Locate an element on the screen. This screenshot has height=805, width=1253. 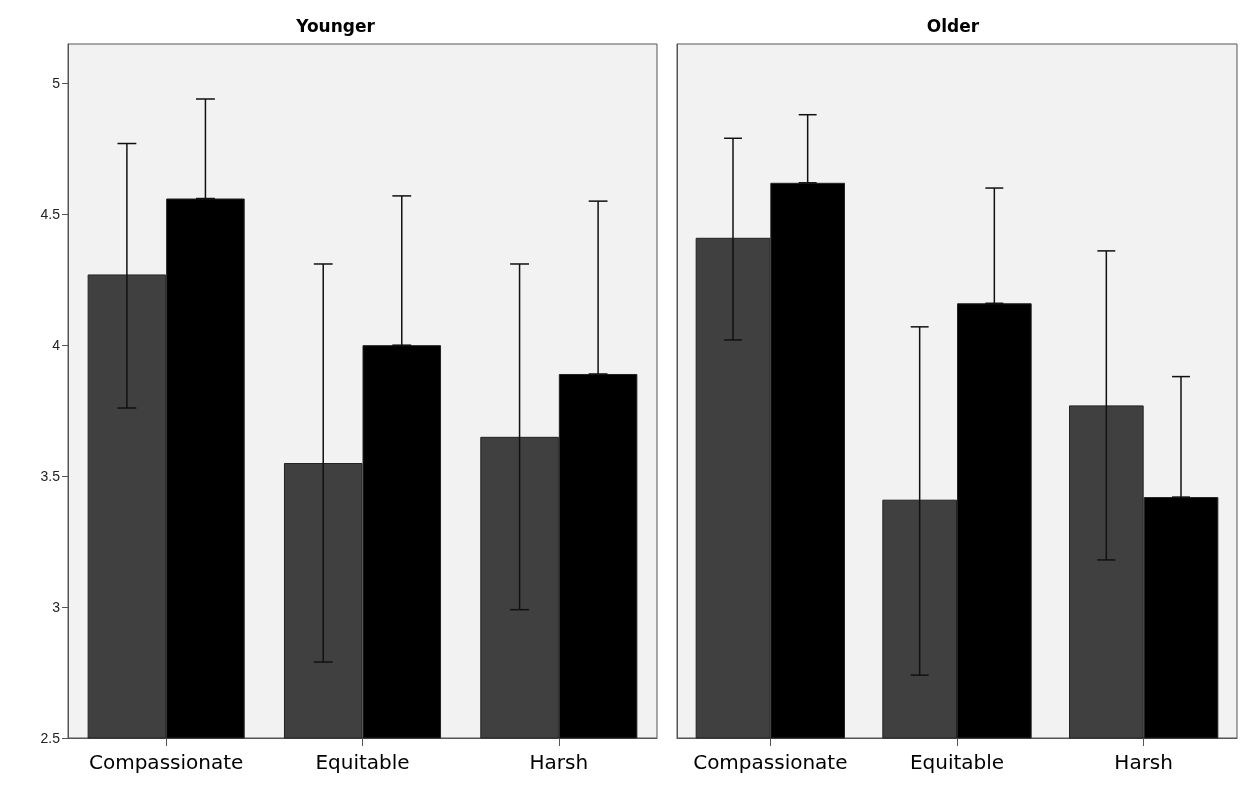
y-tick-label: 3 is located at coordinates (56, 607).